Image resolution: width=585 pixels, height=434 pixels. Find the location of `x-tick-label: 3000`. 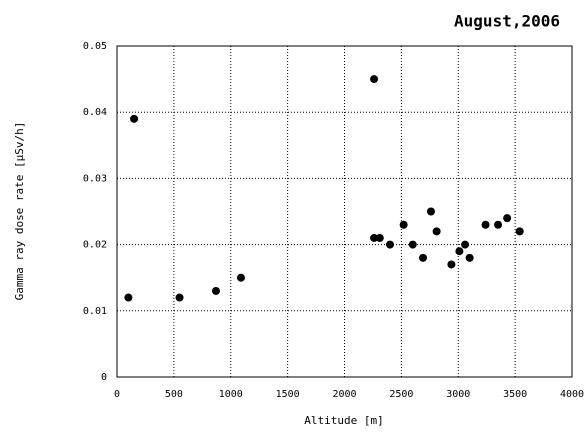

x-tick-label: 3000 is located at coordinates (458, 394).